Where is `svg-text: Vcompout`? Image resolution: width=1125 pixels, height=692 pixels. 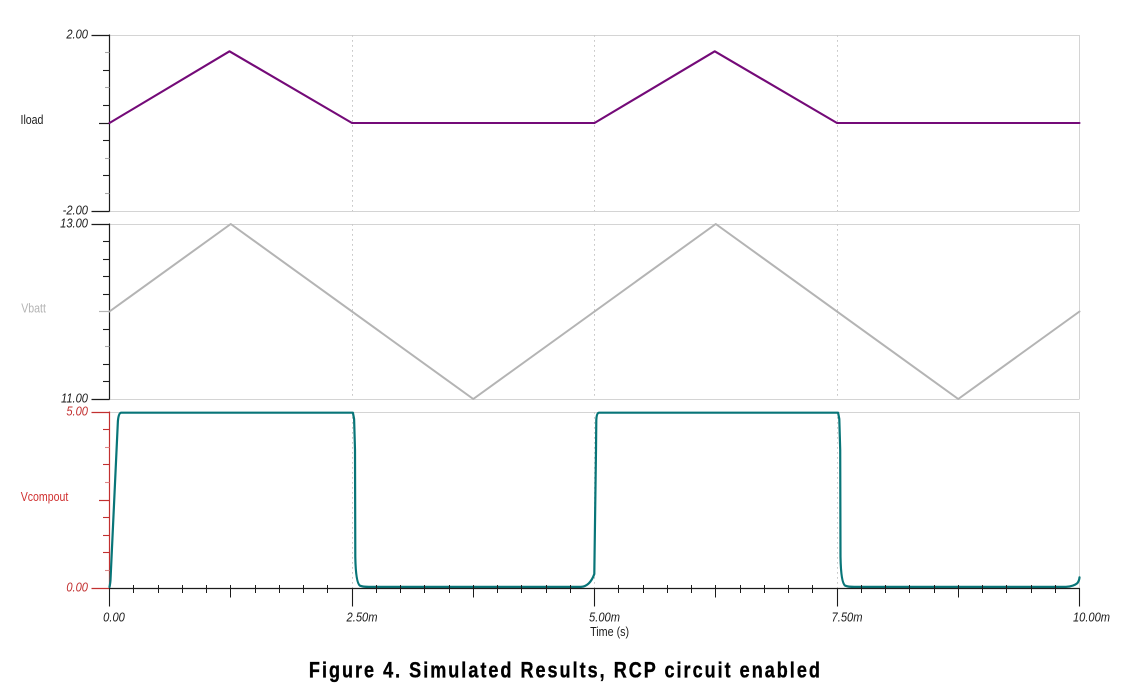 svg-text: Vcompout is located at coordinates (45, 497).